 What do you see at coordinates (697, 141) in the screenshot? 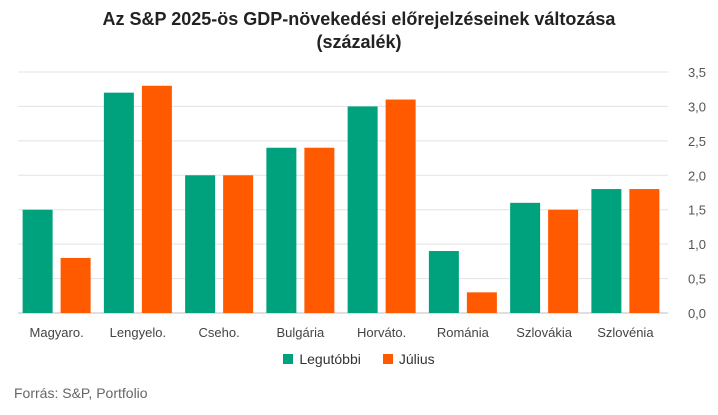
I see `y-tick-label: 2,5` at bounding box center [697, 141].